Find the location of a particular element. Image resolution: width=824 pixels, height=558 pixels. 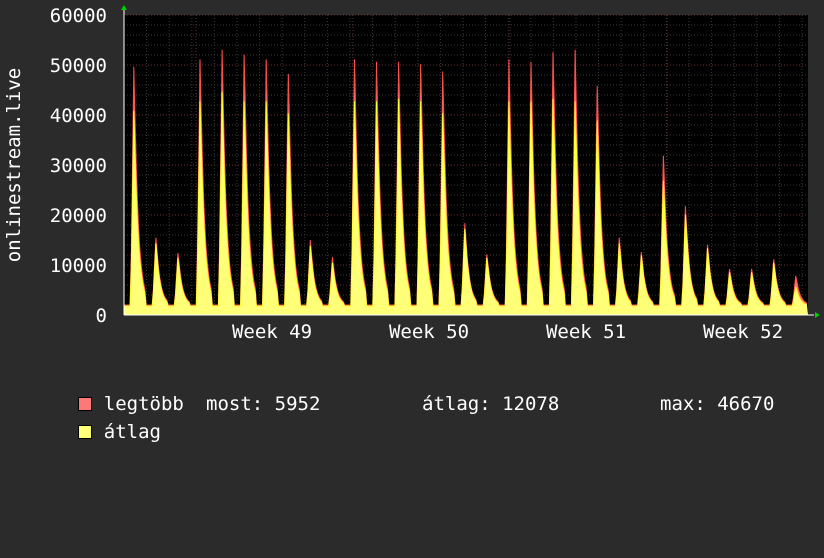

x-axis-arrow is located at coordinates (817, 315).